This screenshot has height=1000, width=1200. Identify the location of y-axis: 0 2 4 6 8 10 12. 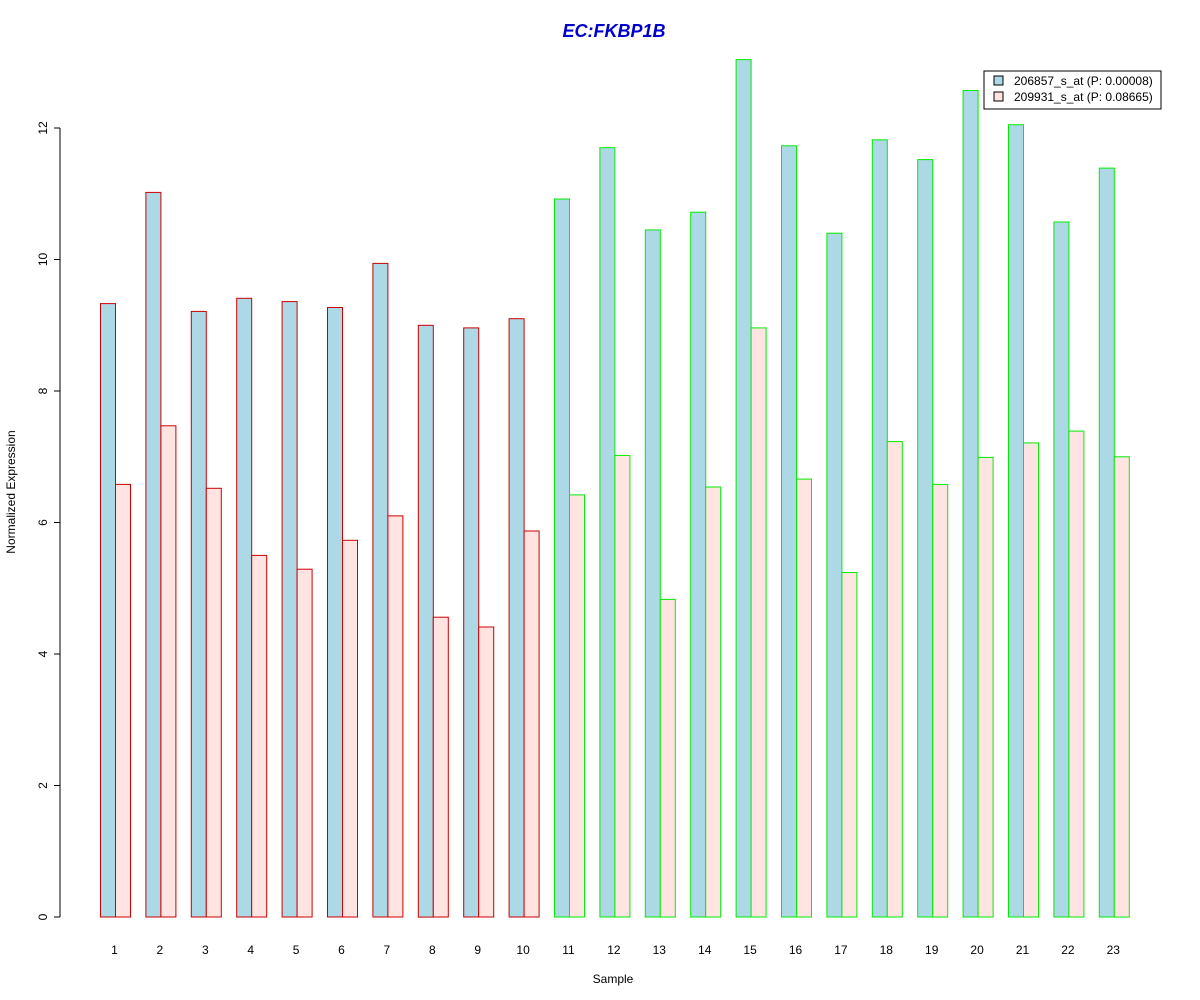
(48, 520).